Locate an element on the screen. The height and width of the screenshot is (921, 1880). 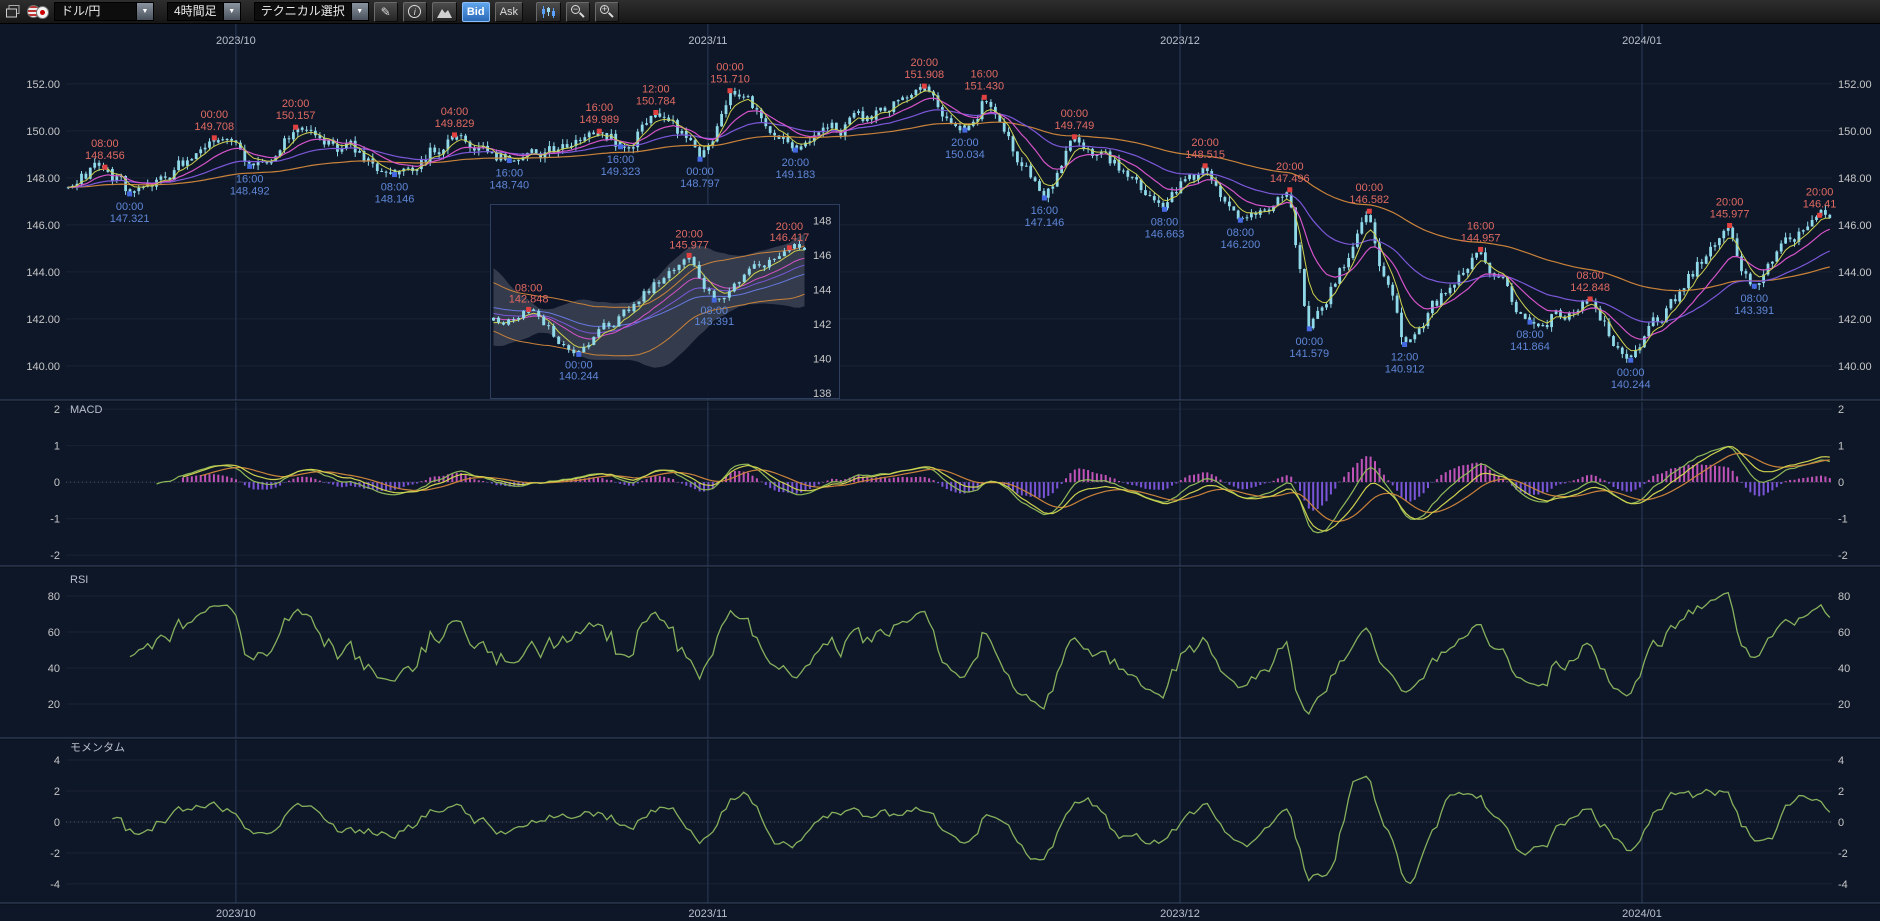
macd-line is located at coordinates (1006, 488).